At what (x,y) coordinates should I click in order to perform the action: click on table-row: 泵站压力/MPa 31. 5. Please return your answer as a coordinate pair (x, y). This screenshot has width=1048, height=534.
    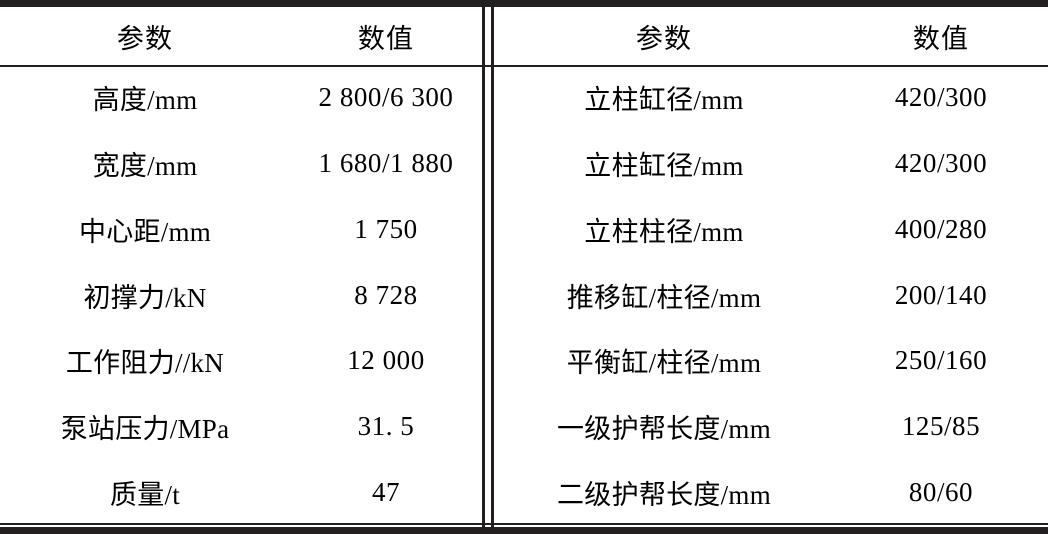
    Looking at the image, I should click on (241, 427).